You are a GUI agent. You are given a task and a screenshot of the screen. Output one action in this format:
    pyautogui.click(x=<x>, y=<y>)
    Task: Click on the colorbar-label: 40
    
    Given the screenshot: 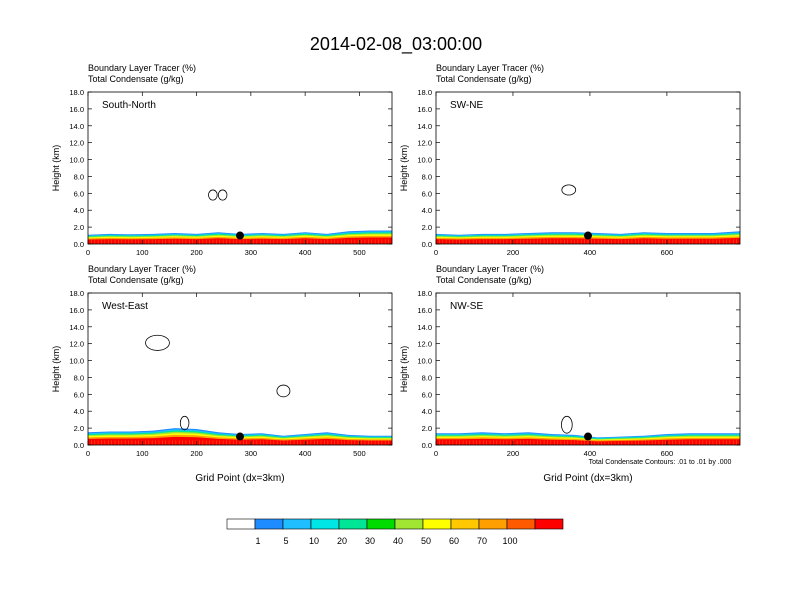 What is the action you would take?
    pyautogui.click(x=398, y=541)
    